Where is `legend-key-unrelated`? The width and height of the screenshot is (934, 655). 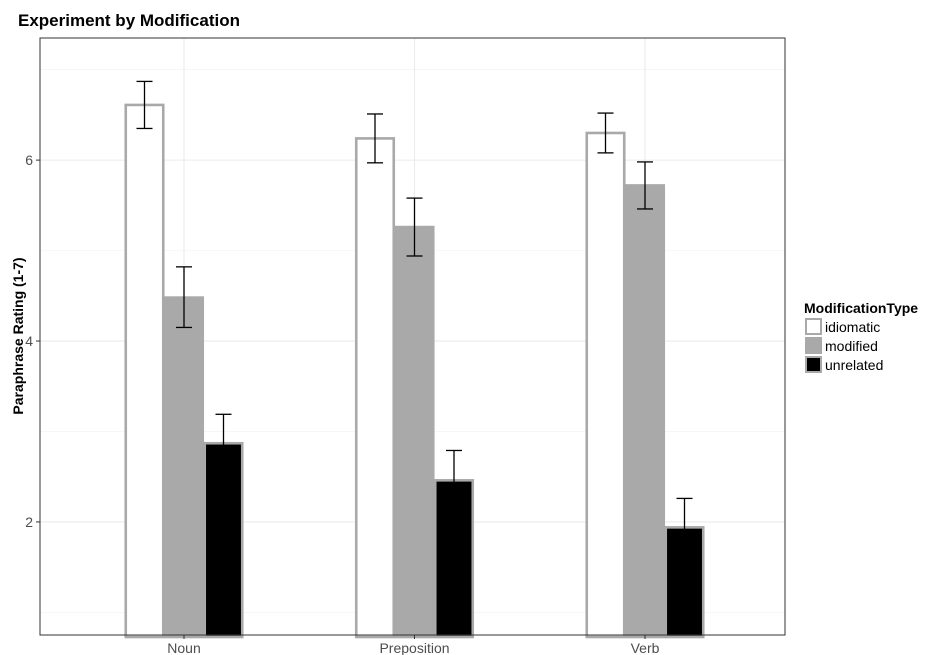
legend-key-unrelated is located at coordinates (813, 364).